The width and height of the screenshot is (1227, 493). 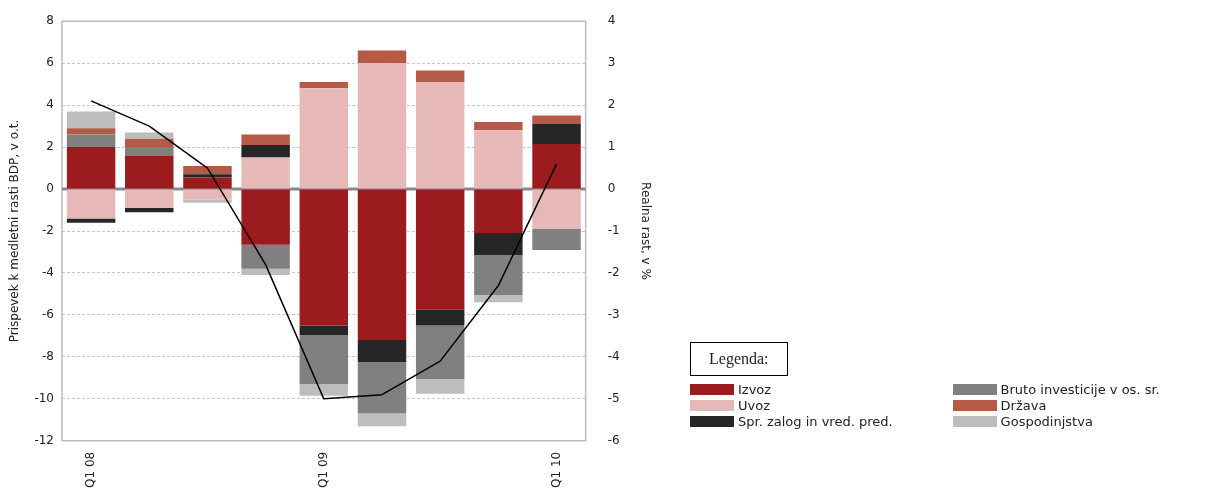 I want to click on legend-label: Gospodinjstva, so click(x=1046, y=421).